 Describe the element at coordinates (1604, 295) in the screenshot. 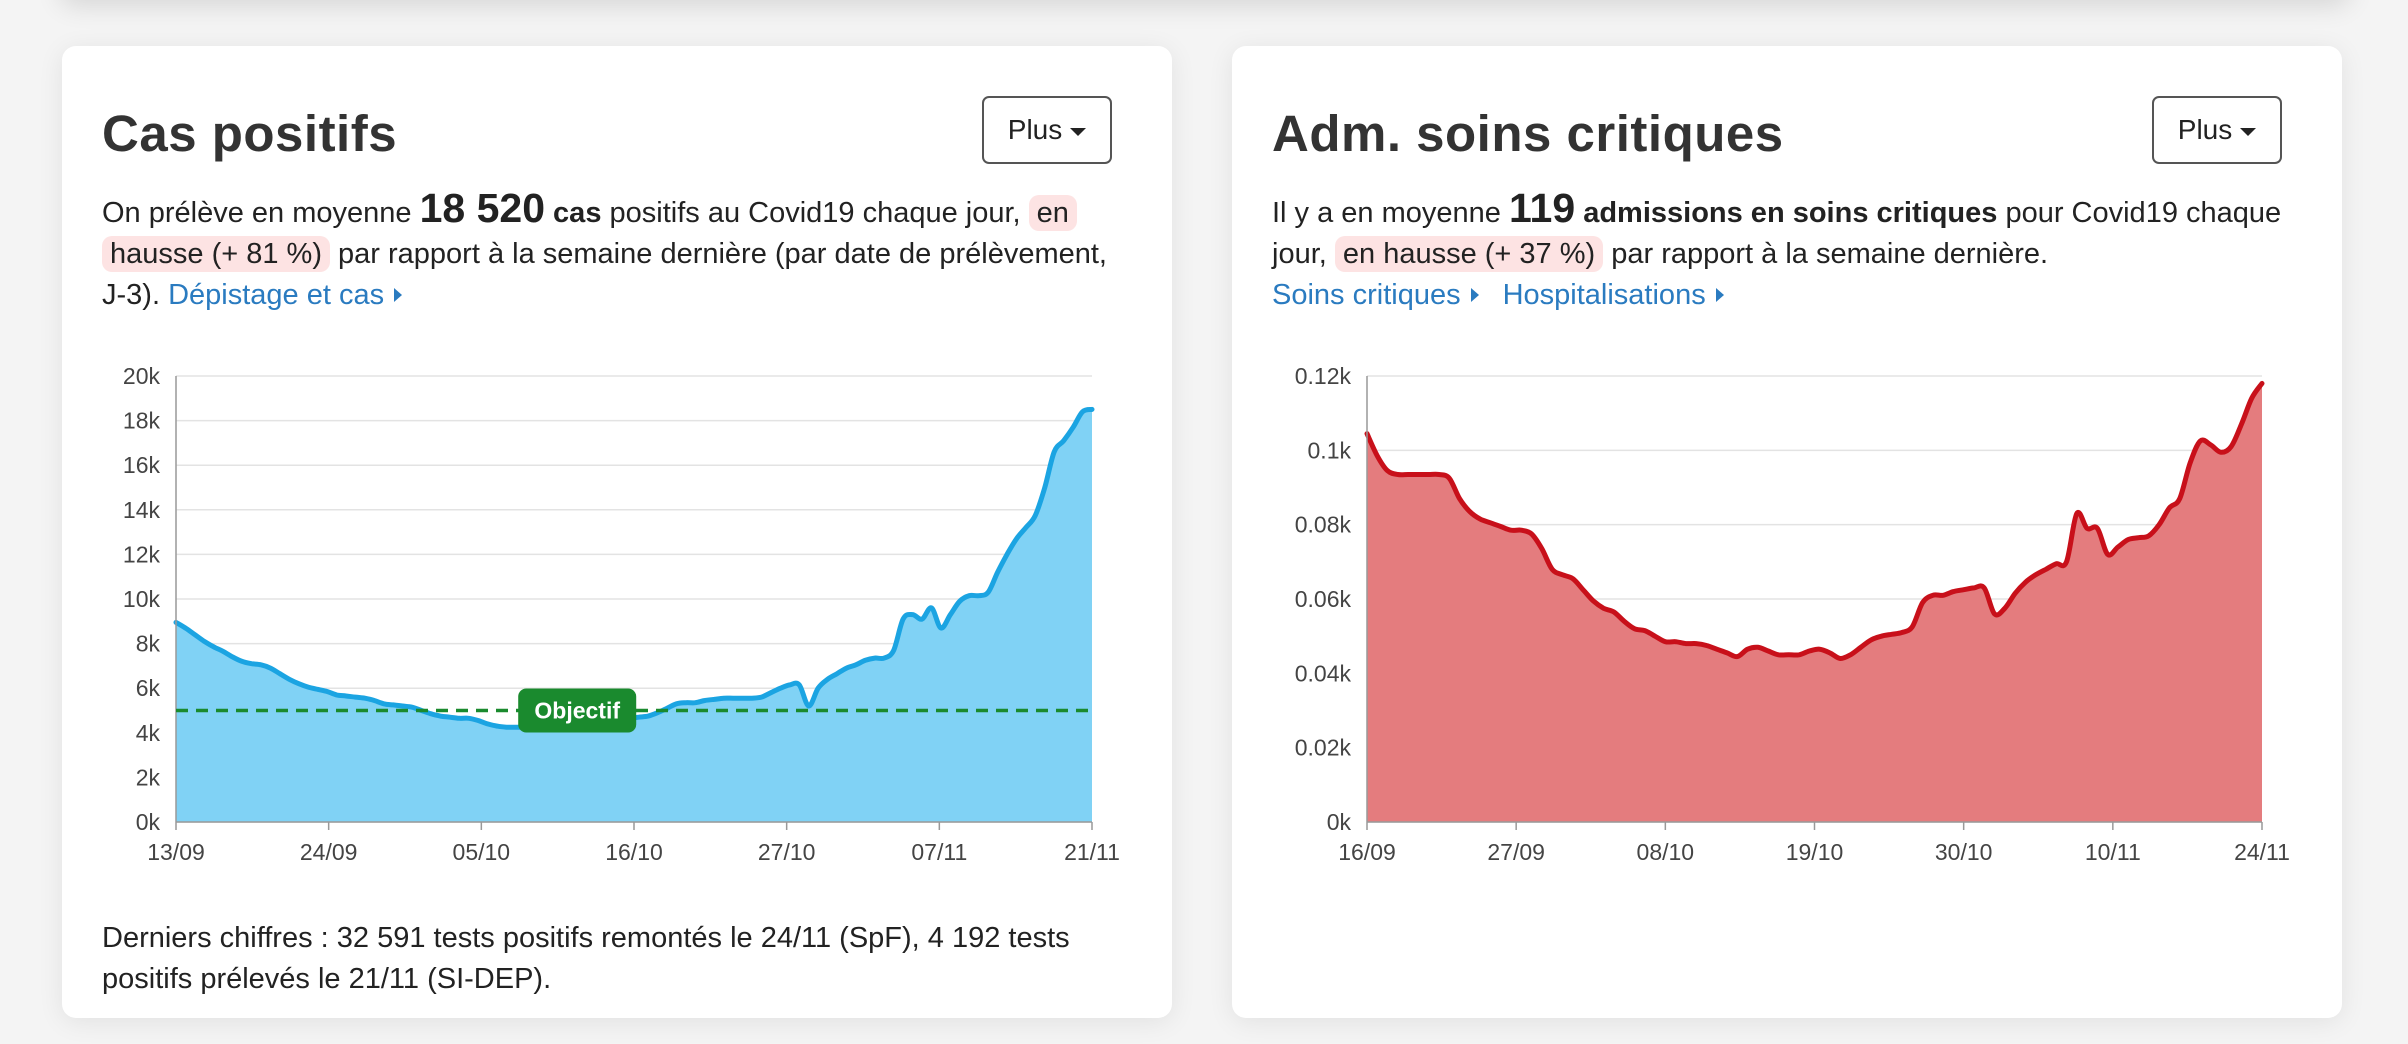

I see `hospitalisations-link-label: Hospitalisations` at that location.